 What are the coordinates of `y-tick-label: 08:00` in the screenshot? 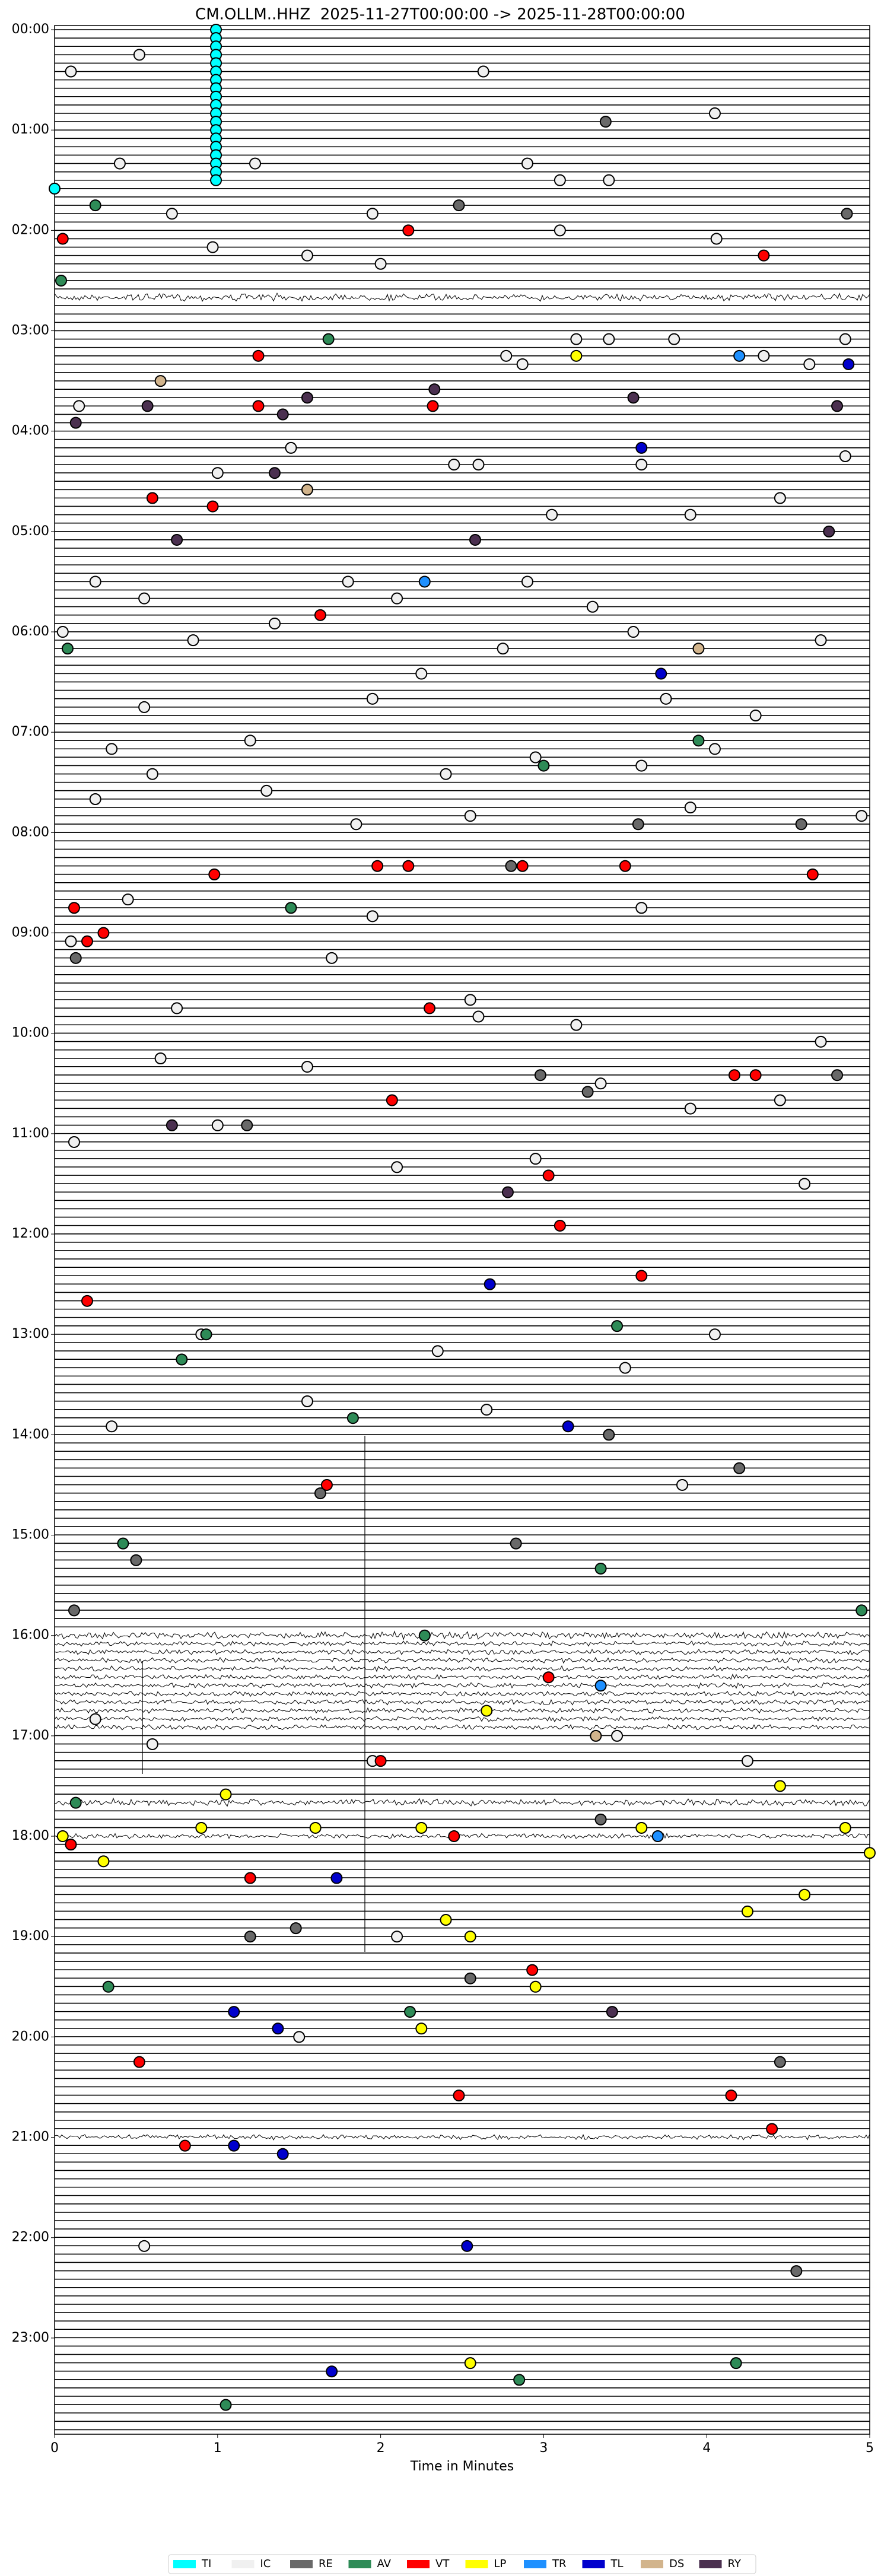 It's located at (30, 832).